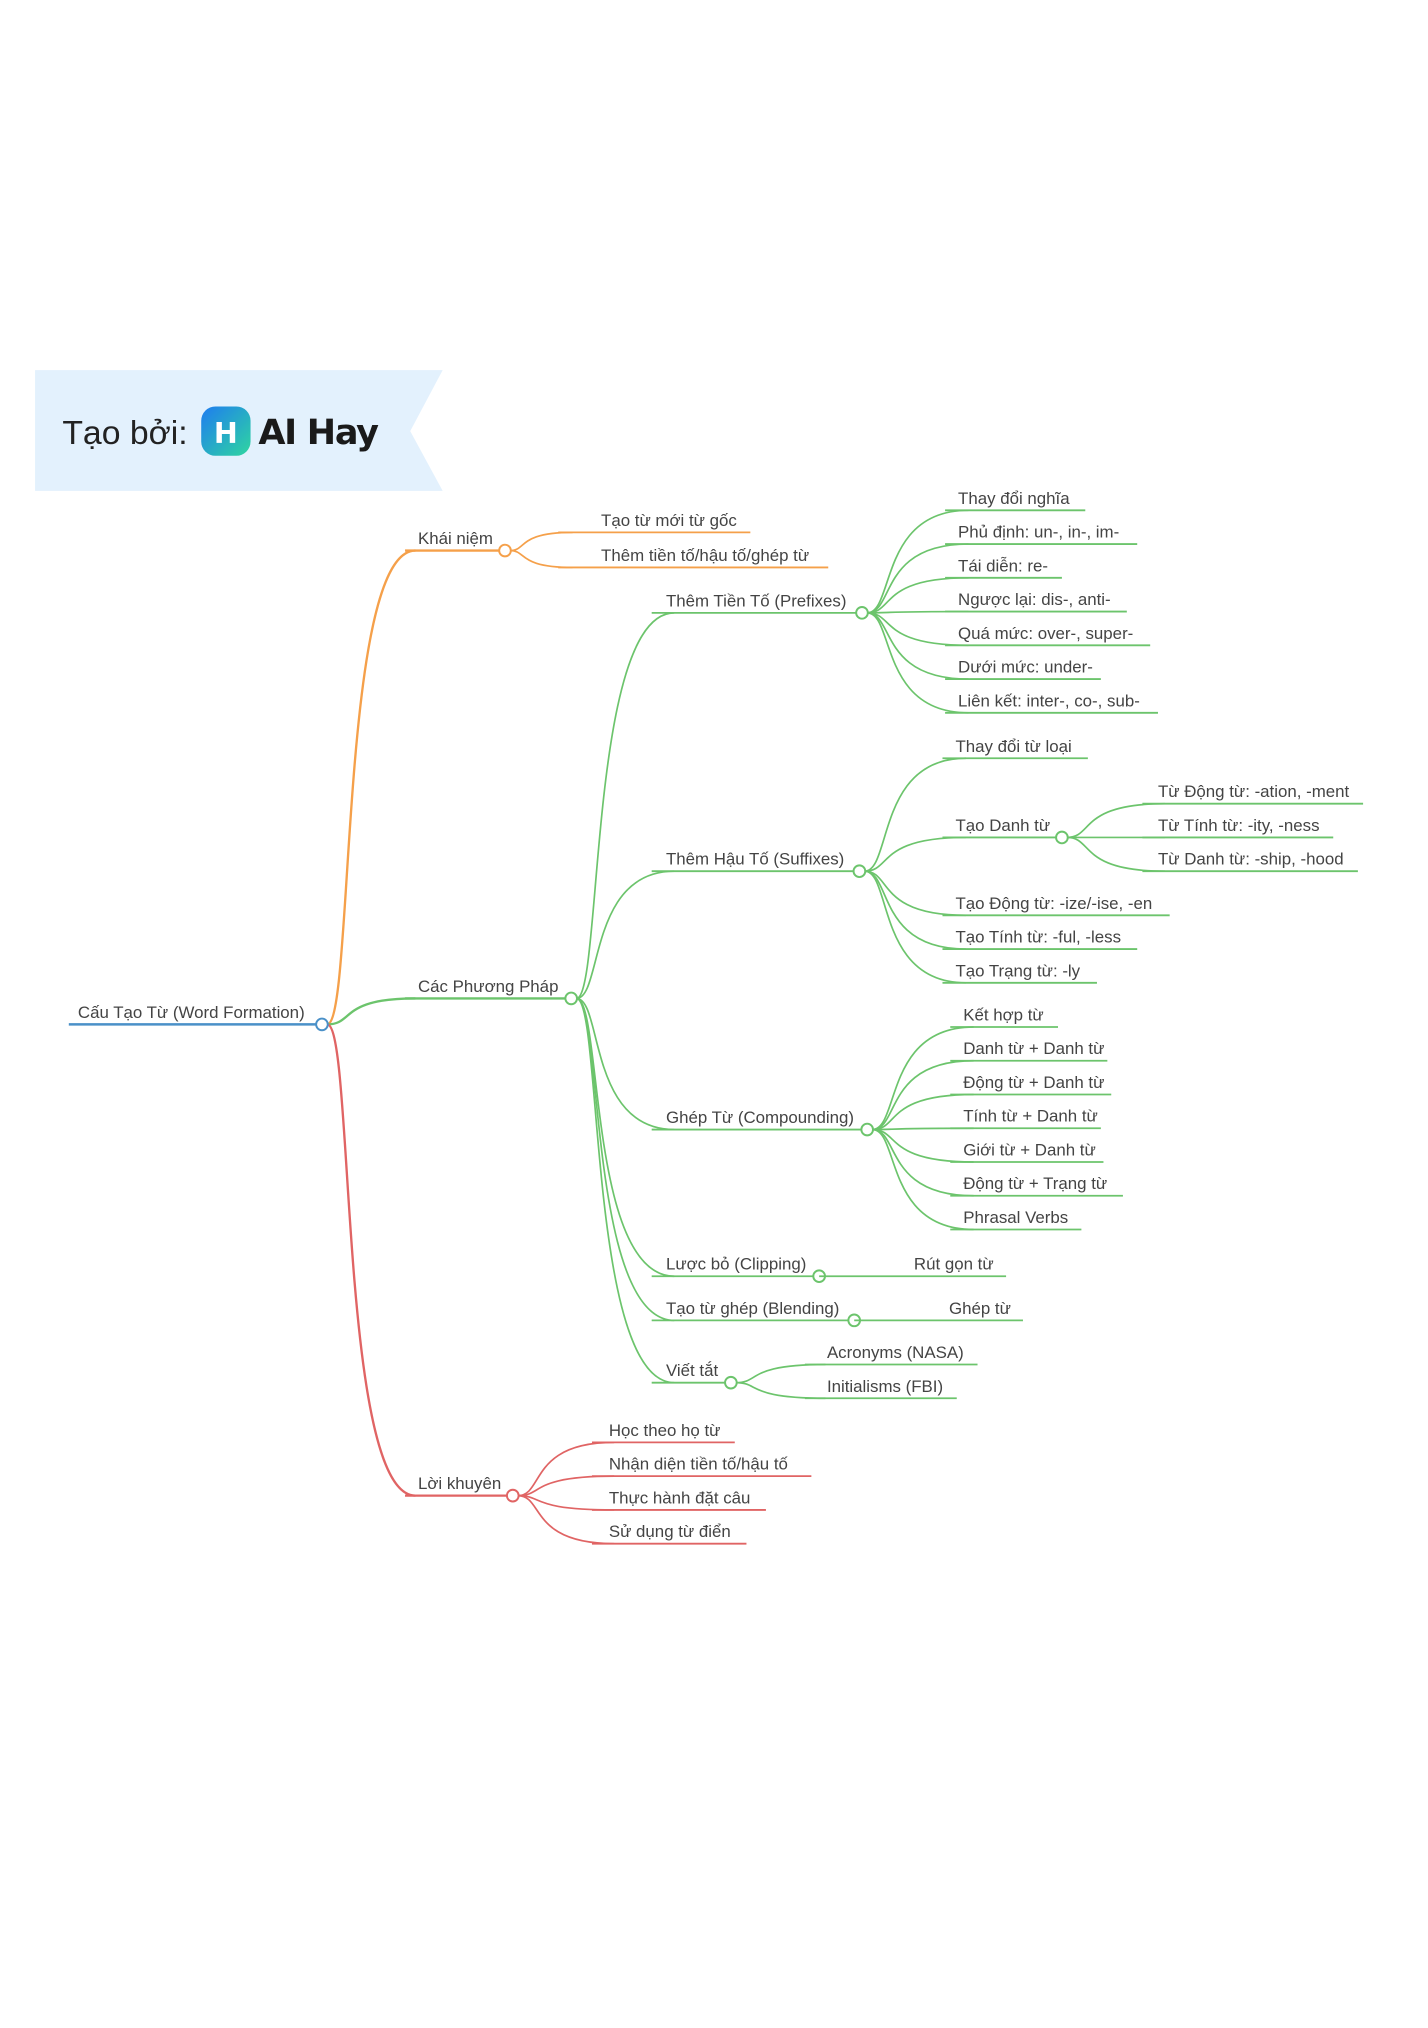 This screenshot has width=1428, height=2028. Describe the element at coordinates (692, 1370) in the screenshot. I see `node-label: Viết tắt` at that location.